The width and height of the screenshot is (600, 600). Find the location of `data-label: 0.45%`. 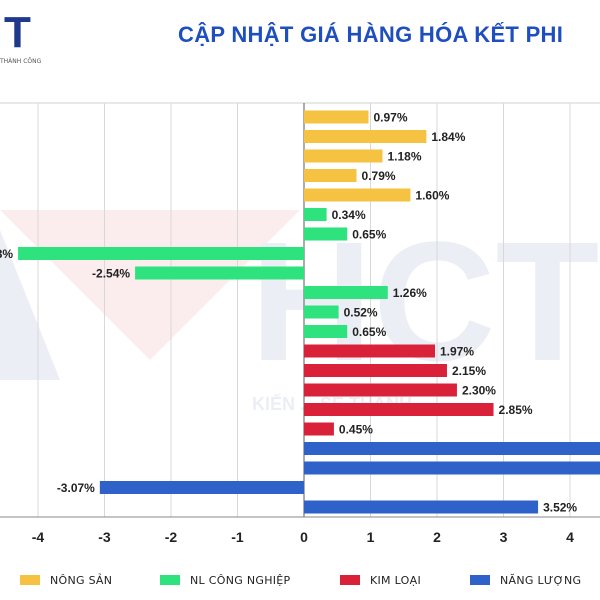

data-label: 0.45% is located at coordinates (356, 430).